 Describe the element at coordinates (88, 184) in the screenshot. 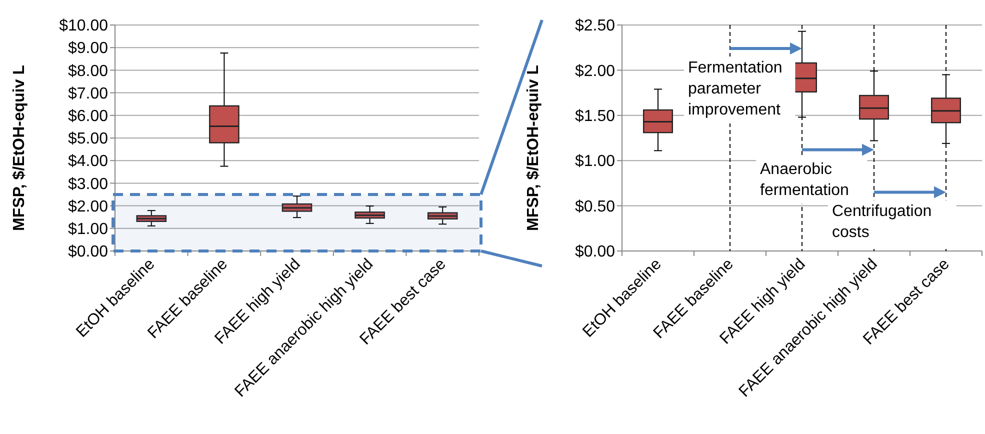

I see `y-tick-label: $3.00` at that location.